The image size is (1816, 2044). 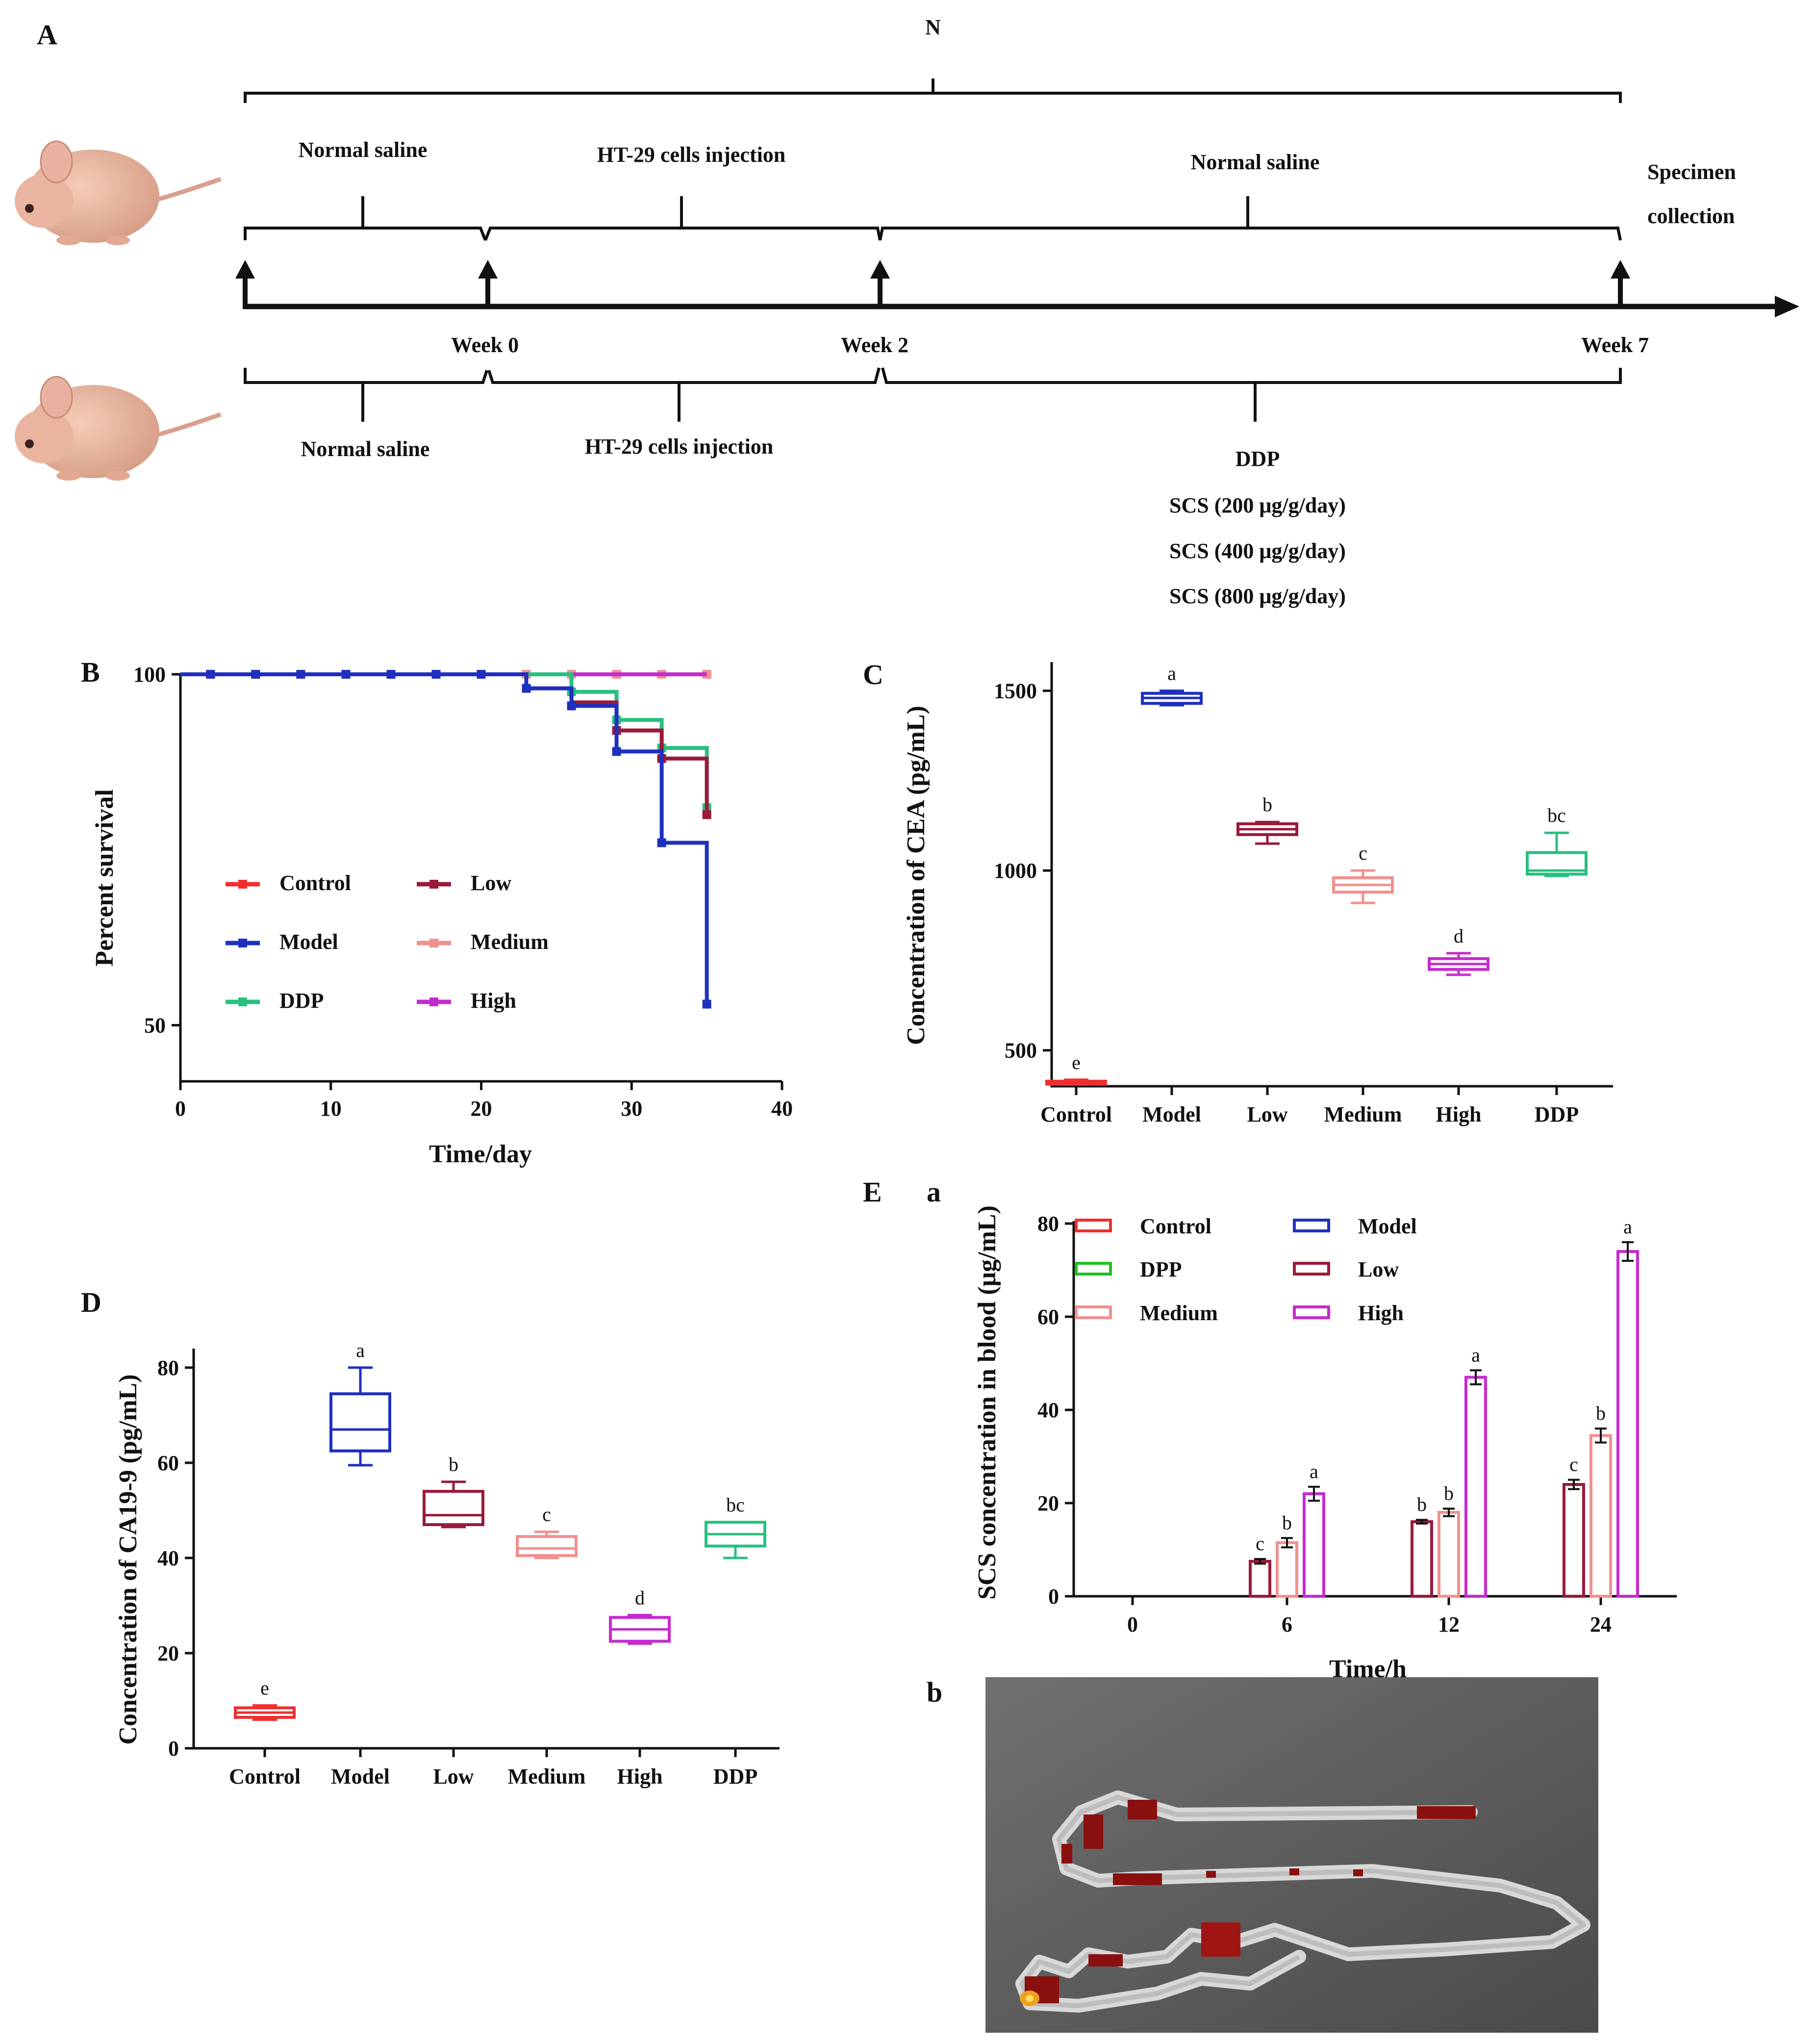 I want to click on panel-e-sub-a-label: a, so click(x=934, y=1192).